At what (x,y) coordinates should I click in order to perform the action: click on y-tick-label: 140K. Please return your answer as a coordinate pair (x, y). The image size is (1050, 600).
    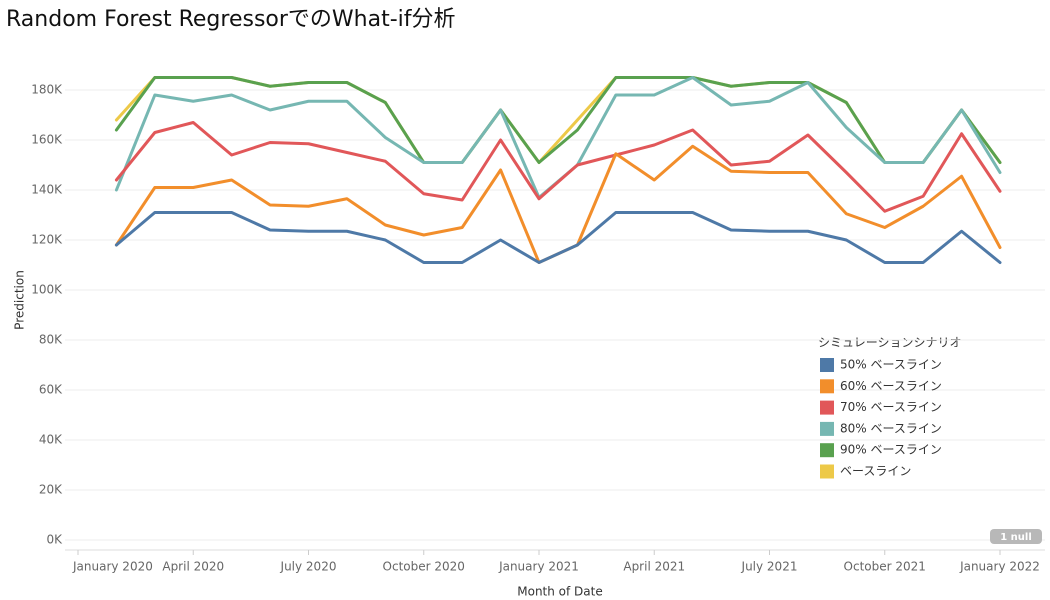
    Looking at the image, I should click on (47, 190).